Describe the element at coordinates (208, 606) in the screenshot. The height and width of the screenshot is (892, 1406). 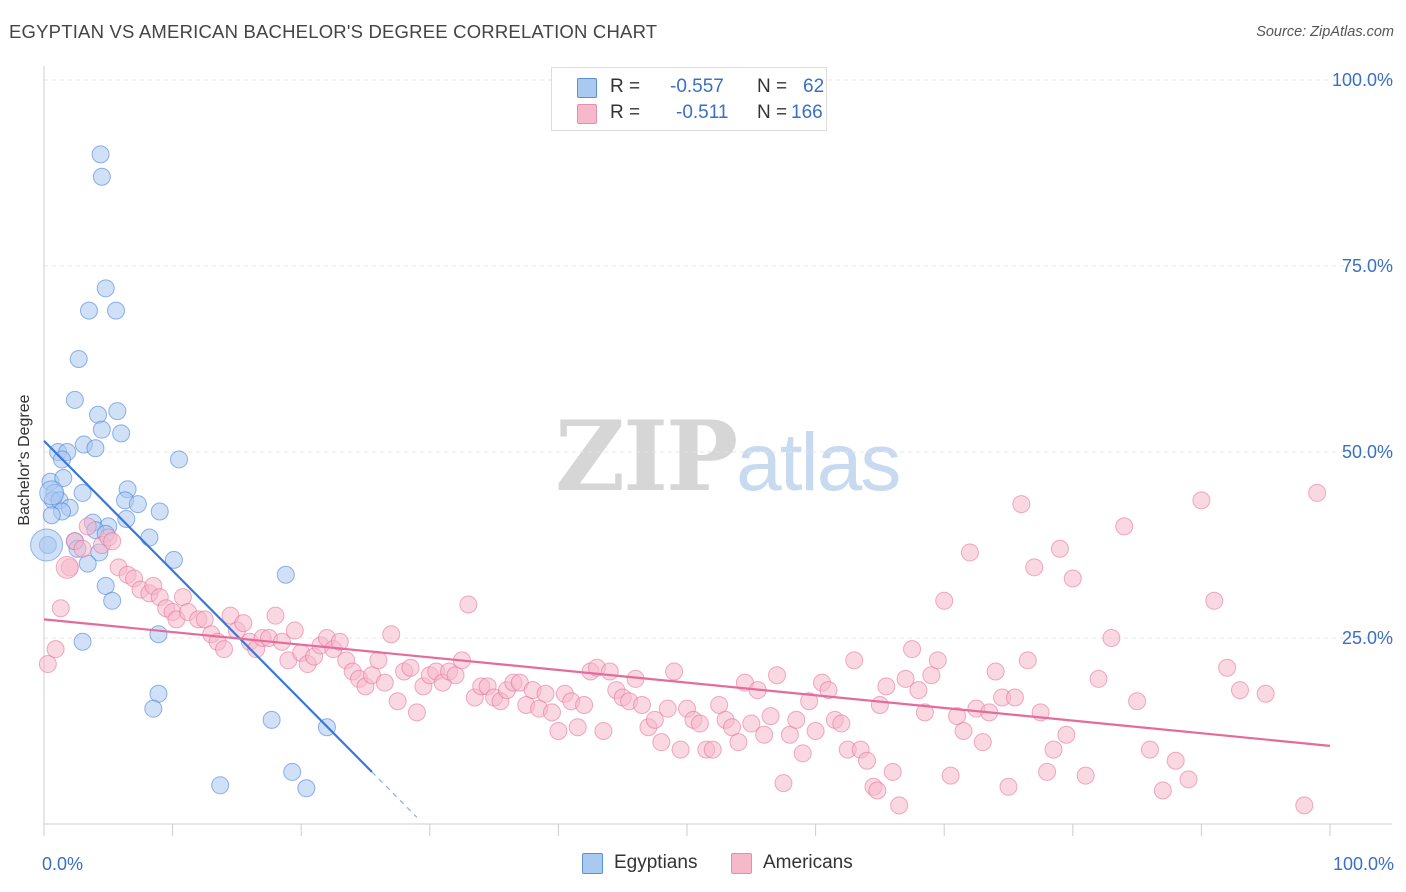
I see `trend-line-egyptians` at that location.